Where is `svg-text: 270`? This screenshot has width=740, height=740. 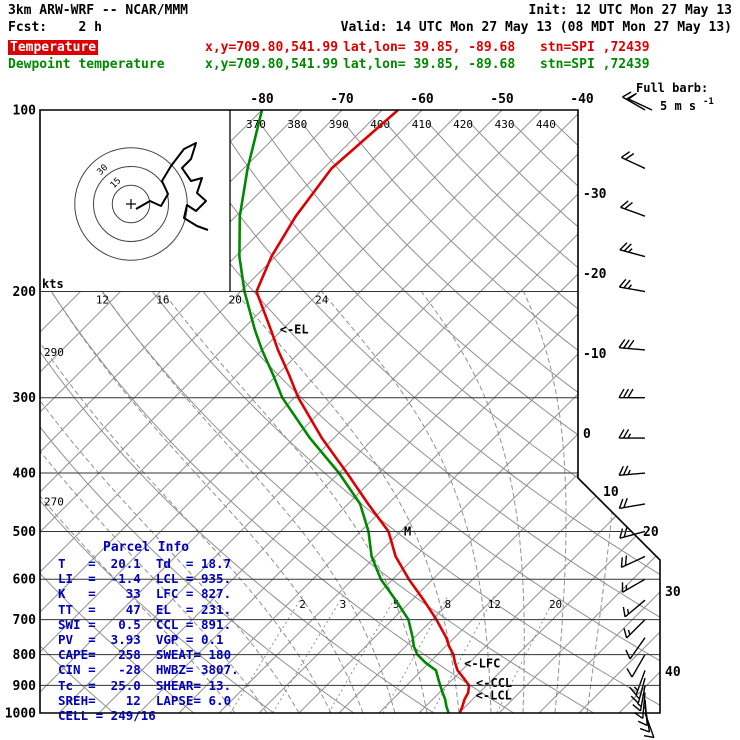 svg-text: 270 is located at coordinates (54, 502).